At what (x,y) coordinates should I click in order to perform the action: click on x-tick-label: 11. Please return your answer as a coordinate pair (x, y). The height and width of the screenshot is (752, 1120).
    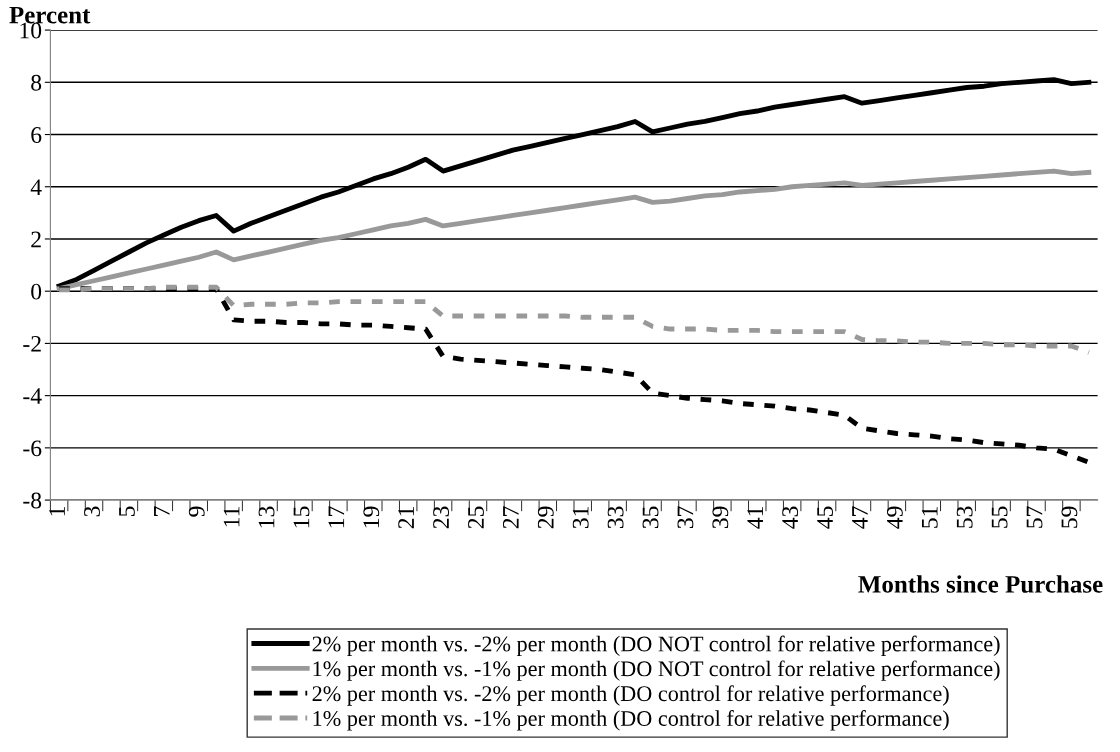
    Looking at the image, I should click on (231, 517).